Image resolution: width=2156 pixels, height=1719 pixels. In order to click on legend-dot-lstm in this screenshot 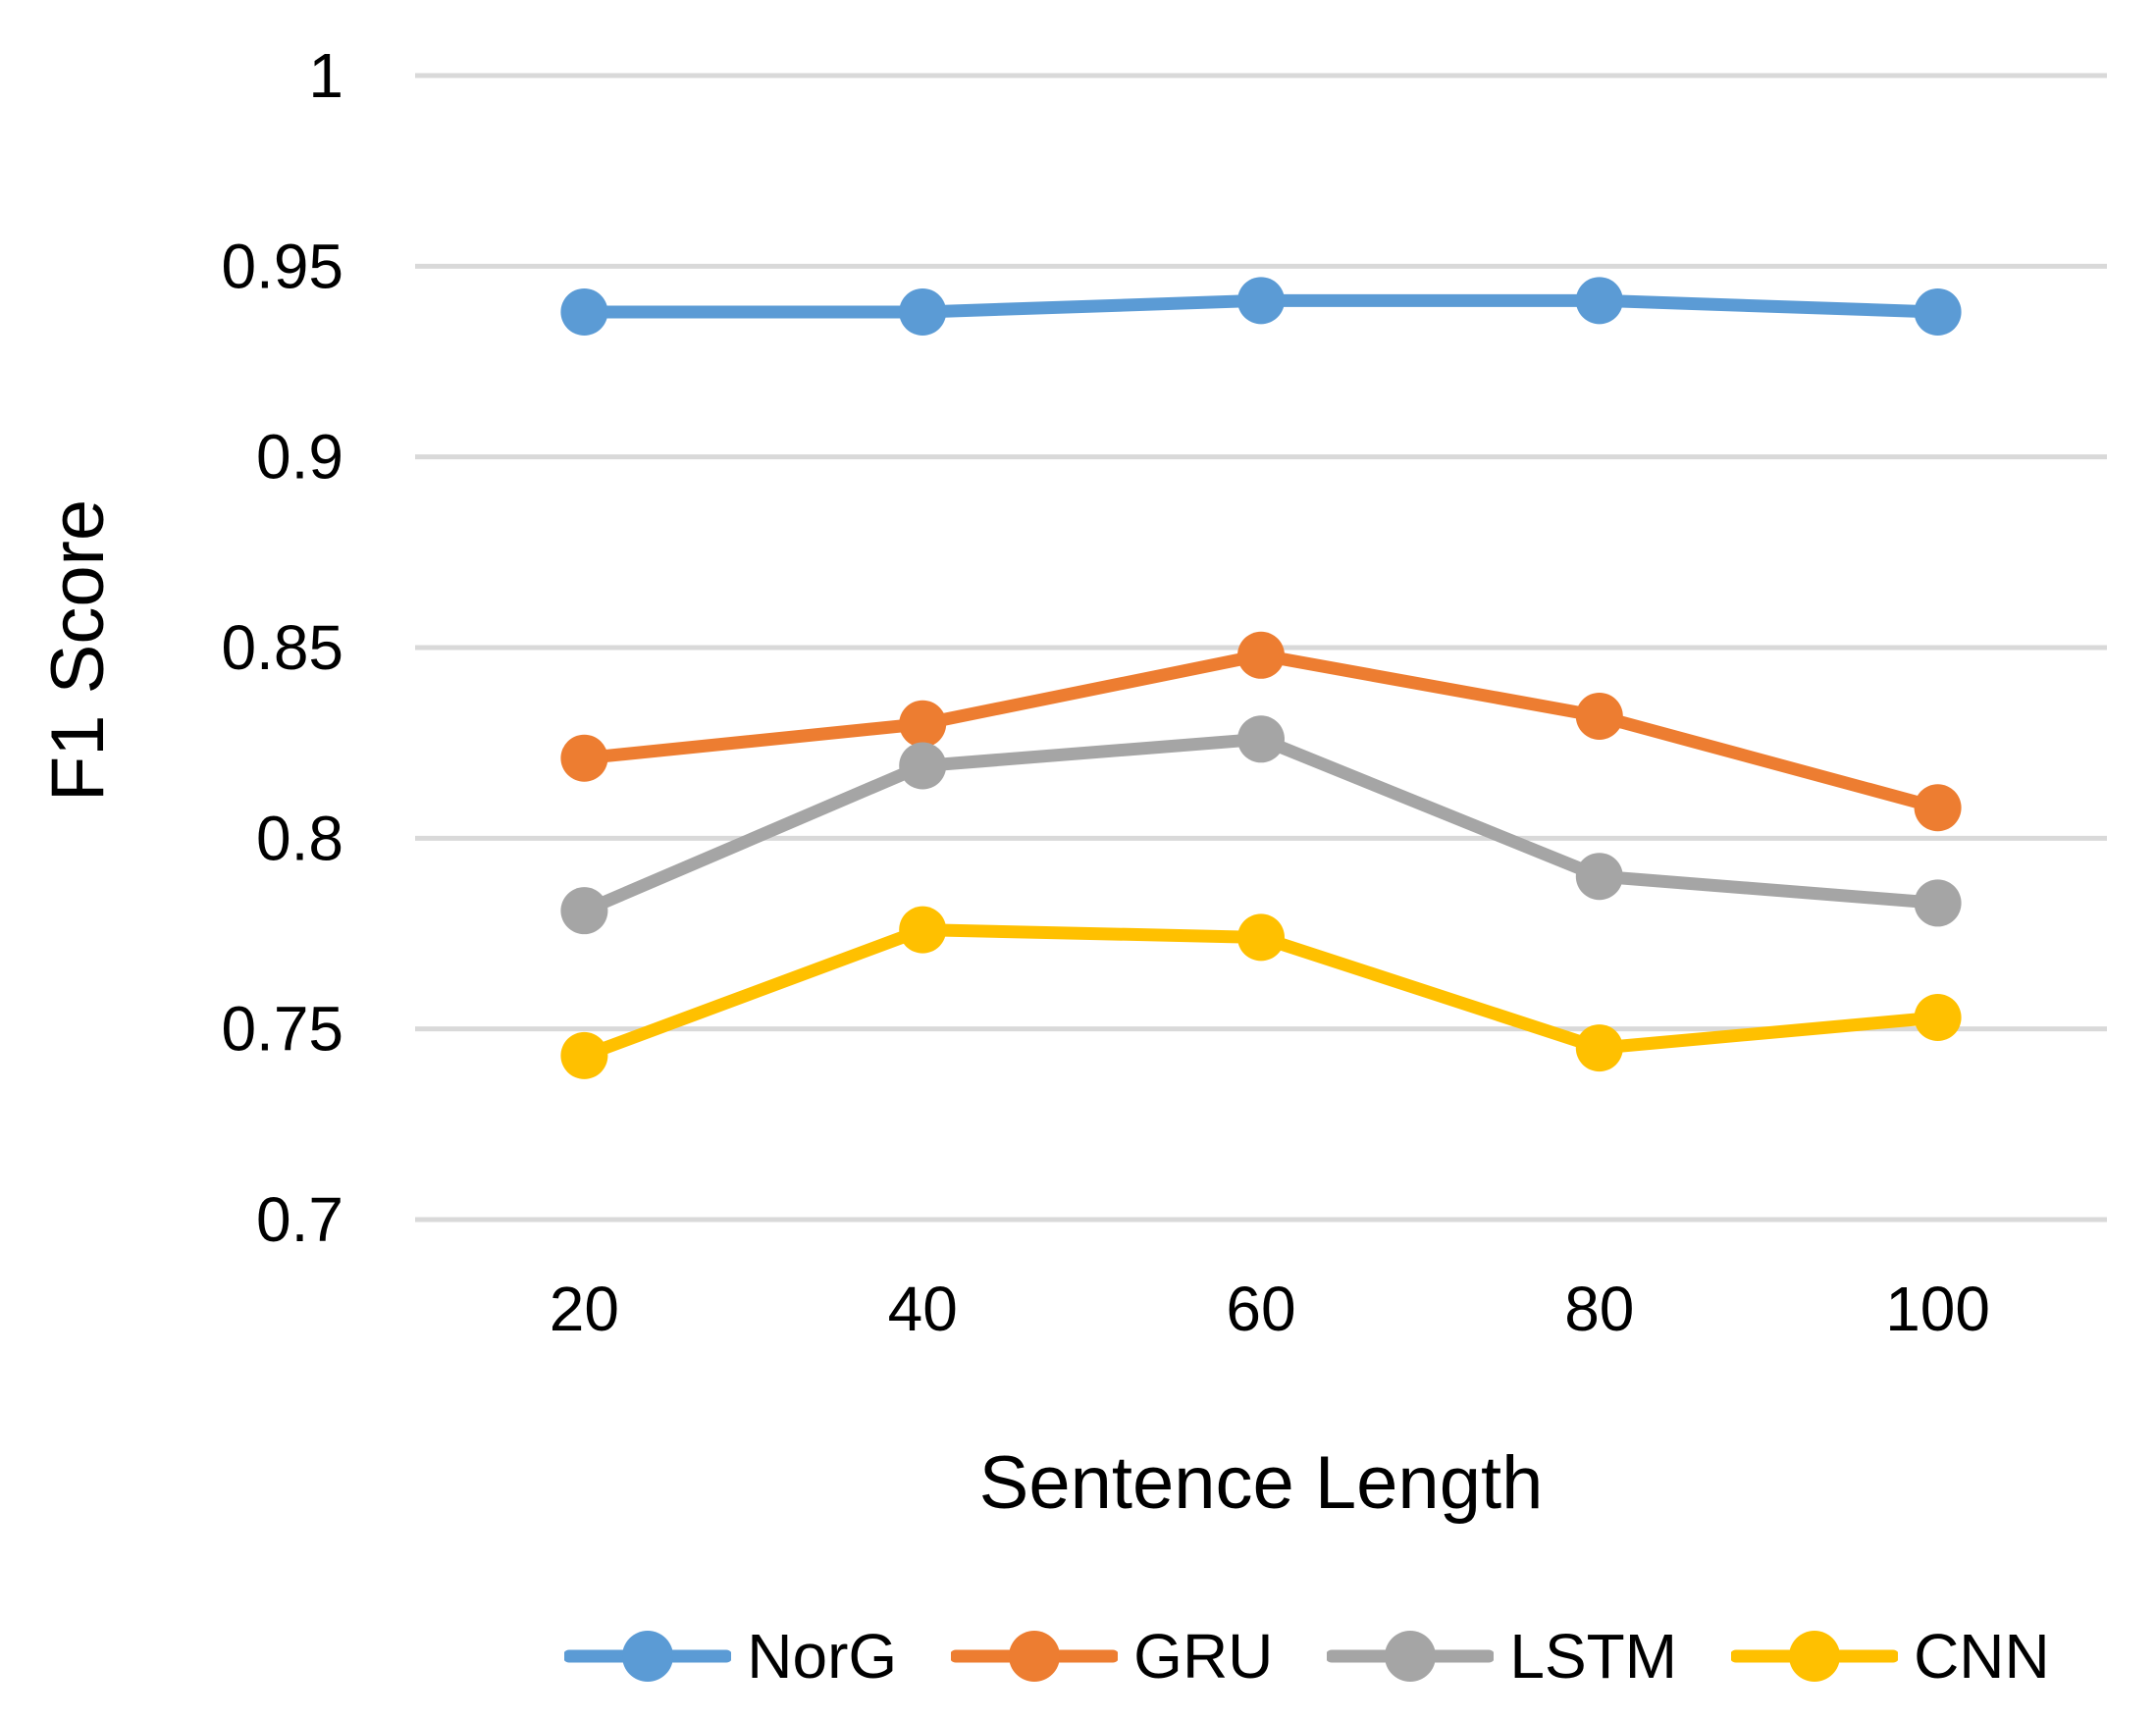, I will do `click(1411, 1657)`.